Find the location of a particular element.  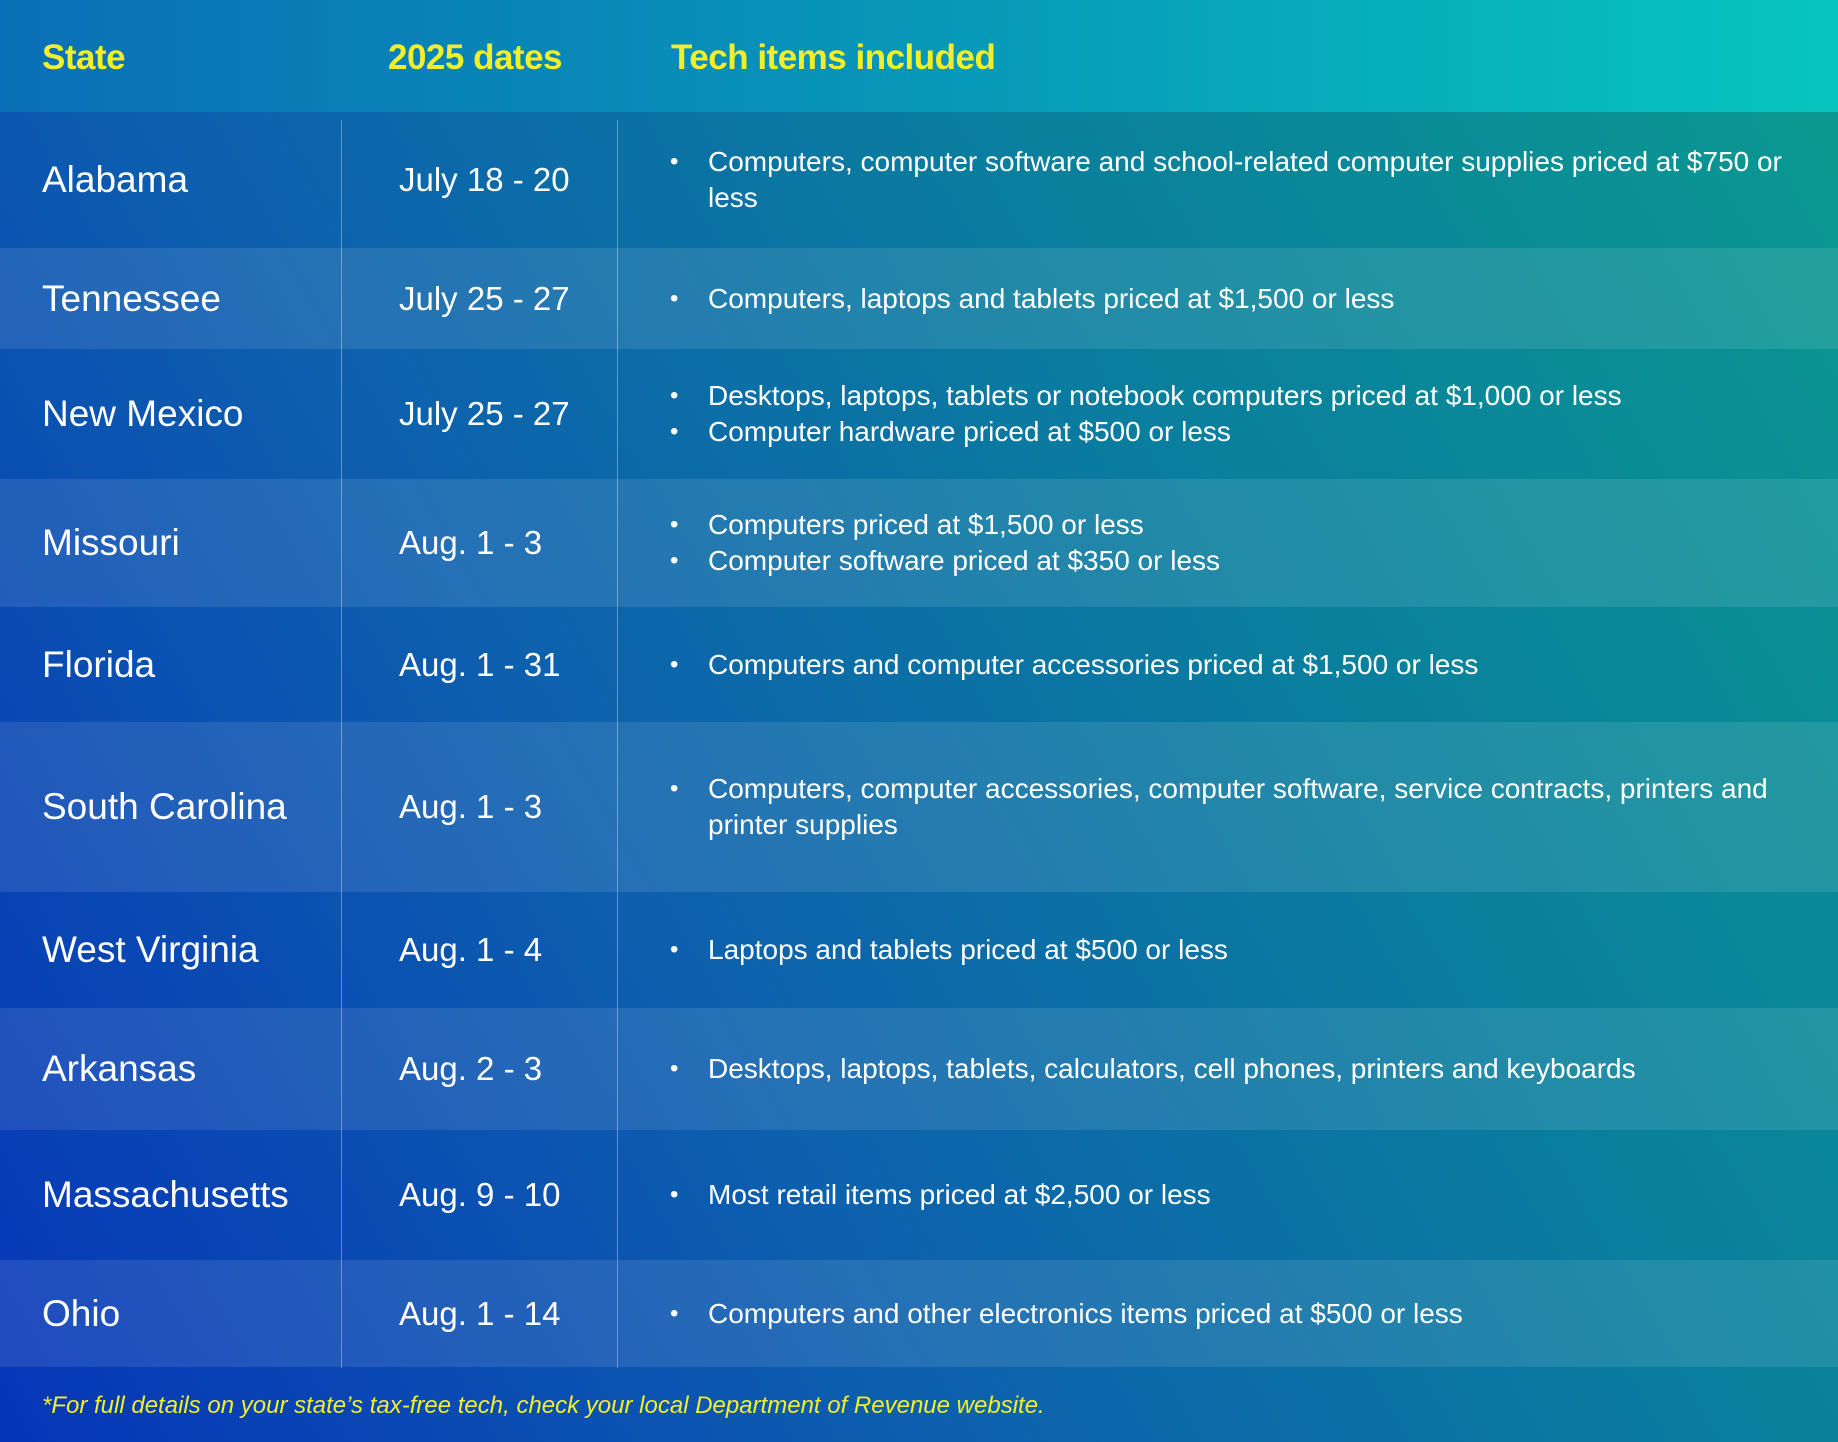

state-cell: Missouri is located at coordinates (111, 542).